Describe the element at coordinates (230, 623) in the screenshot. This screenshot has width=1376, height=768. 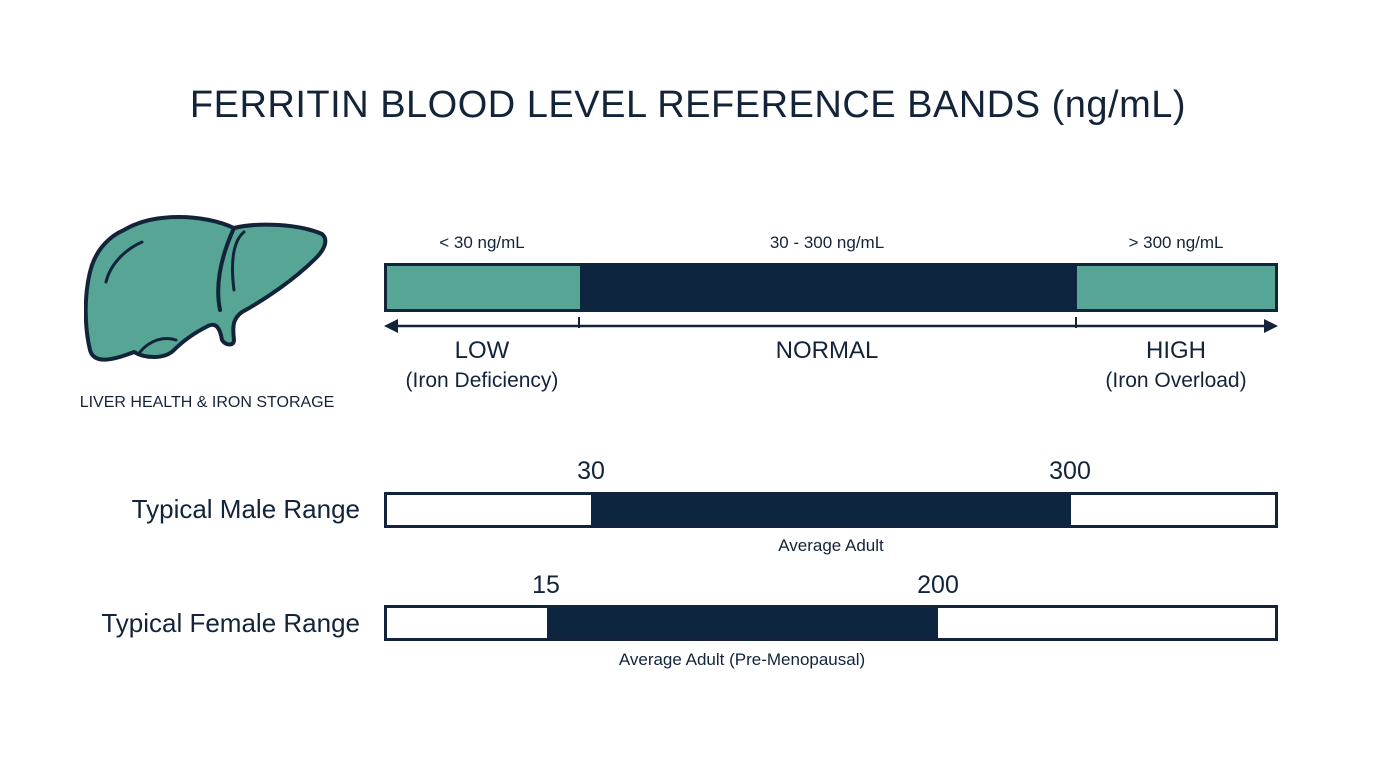
I see `female-range-label: Typical Female Range` at that location.